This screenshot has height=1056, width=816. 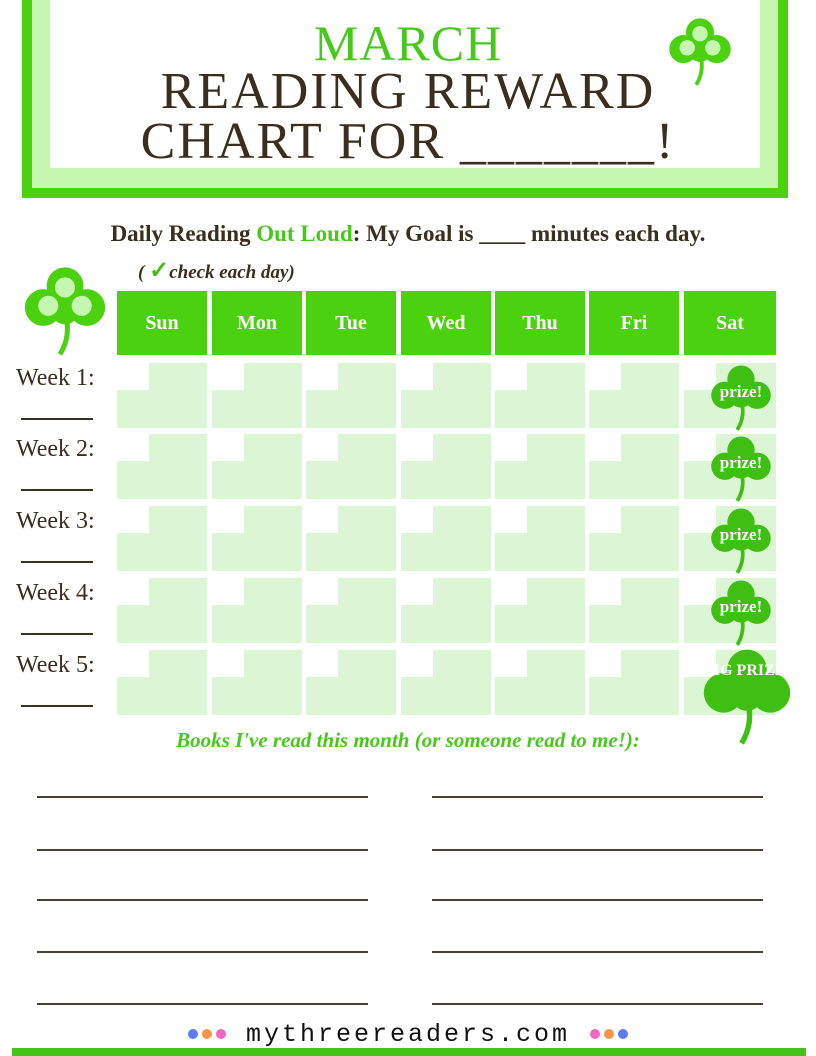 I want to click on shamrock-icon, so click(x=700, y=51).